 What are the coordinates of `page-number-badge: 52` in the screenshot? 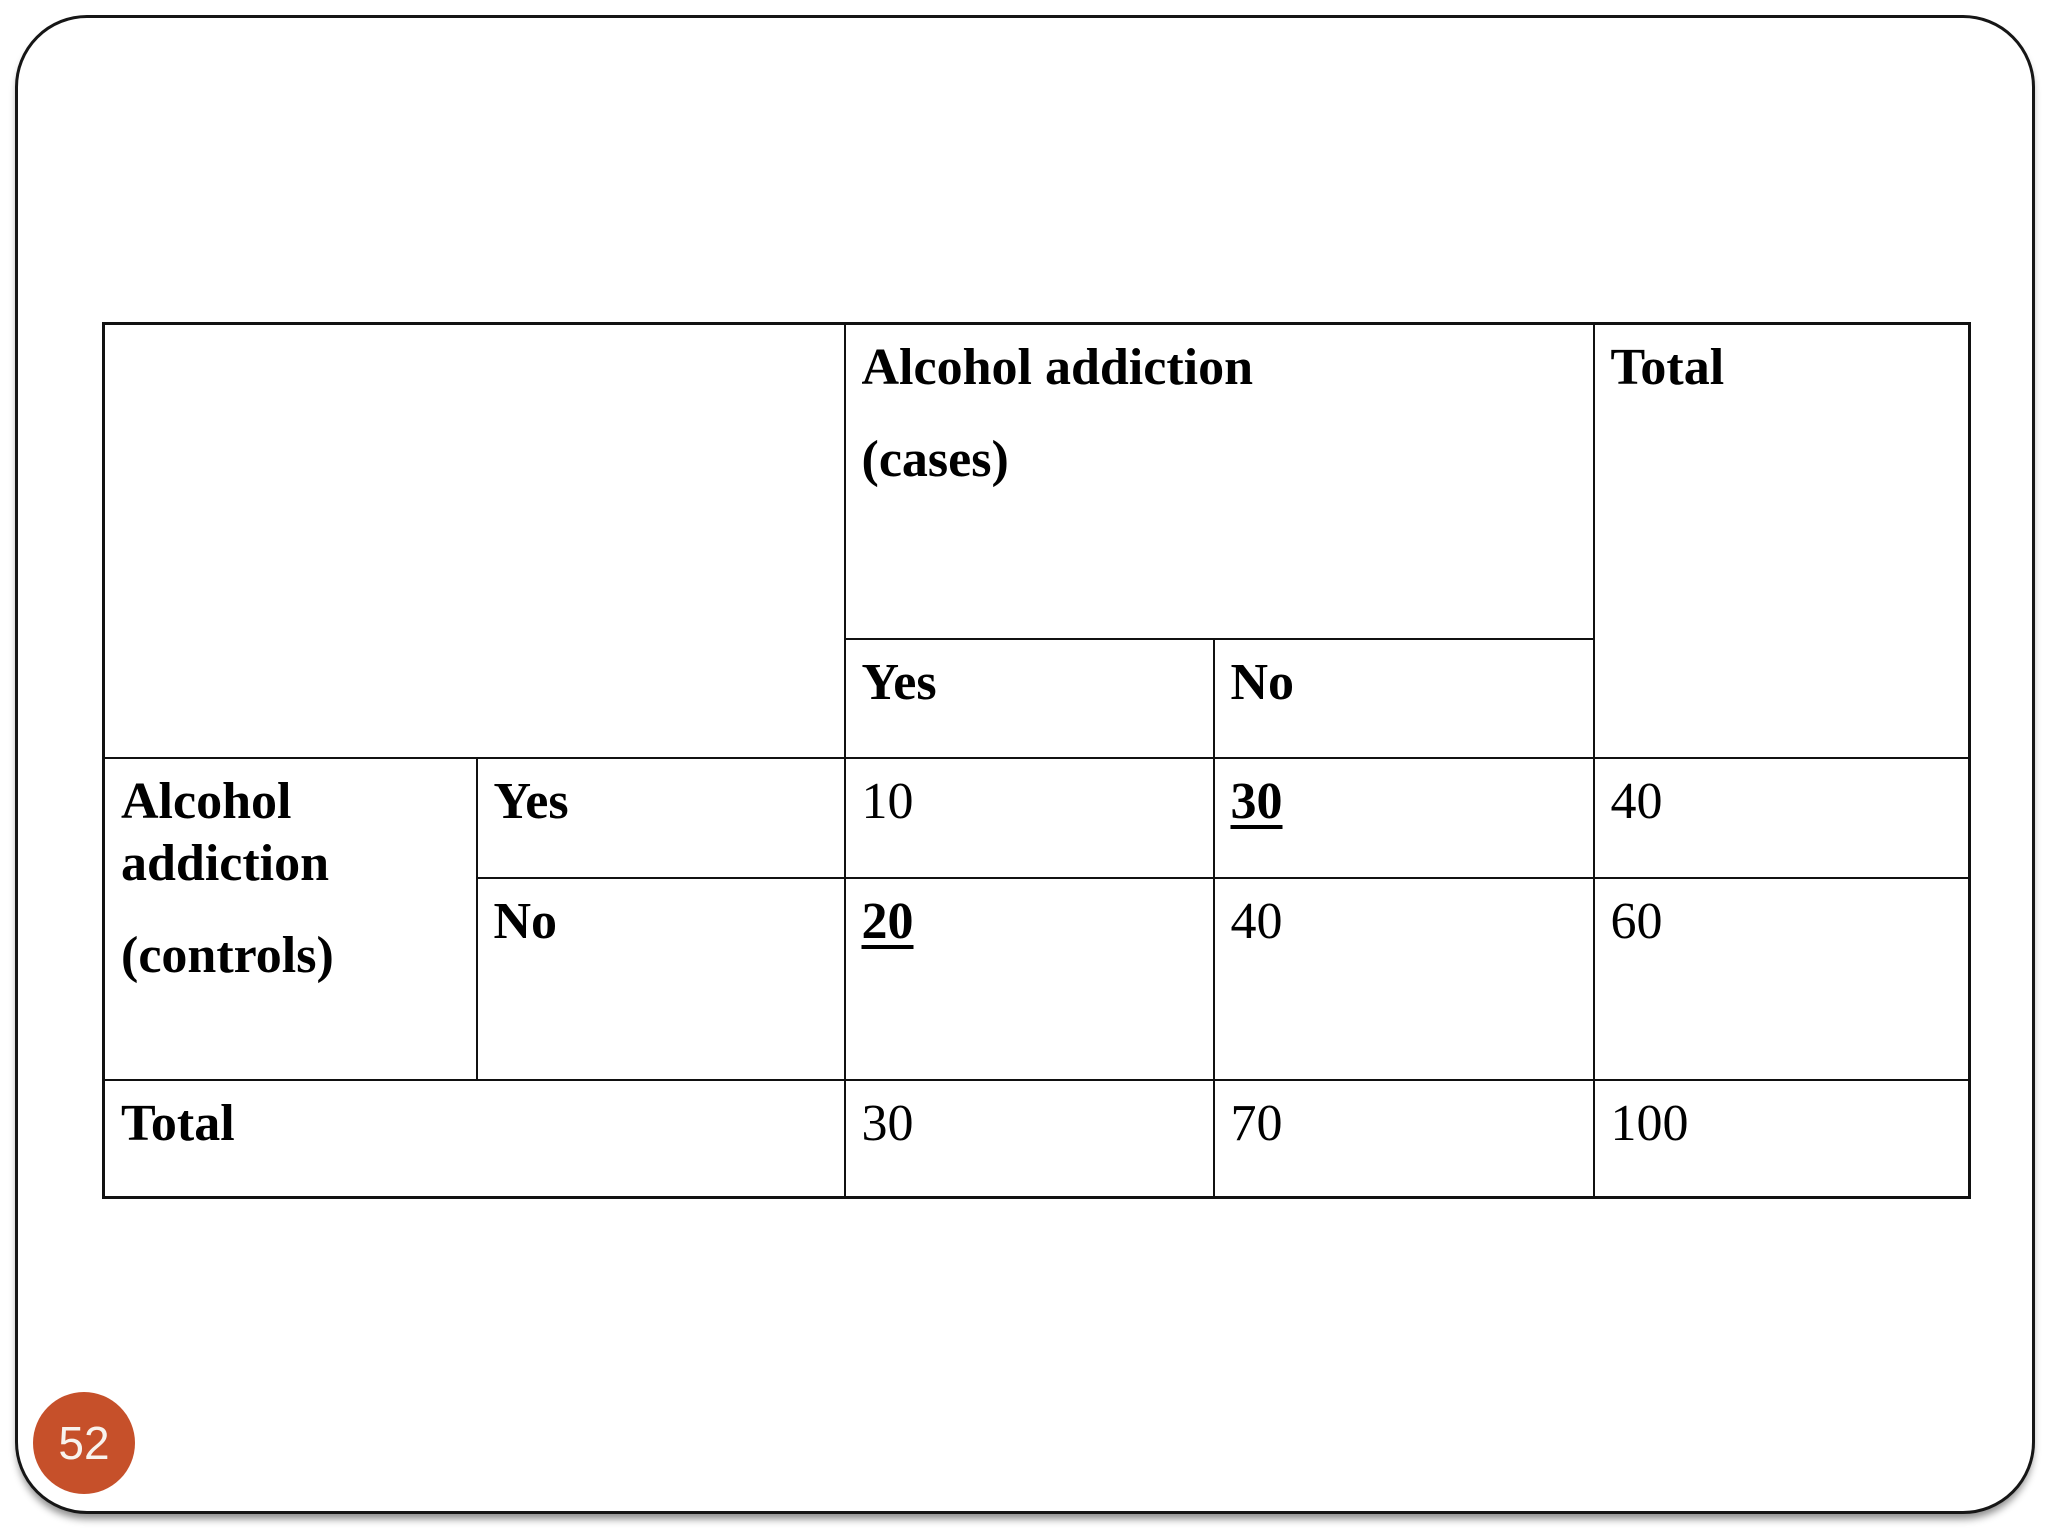 It's located at (84, 1443).